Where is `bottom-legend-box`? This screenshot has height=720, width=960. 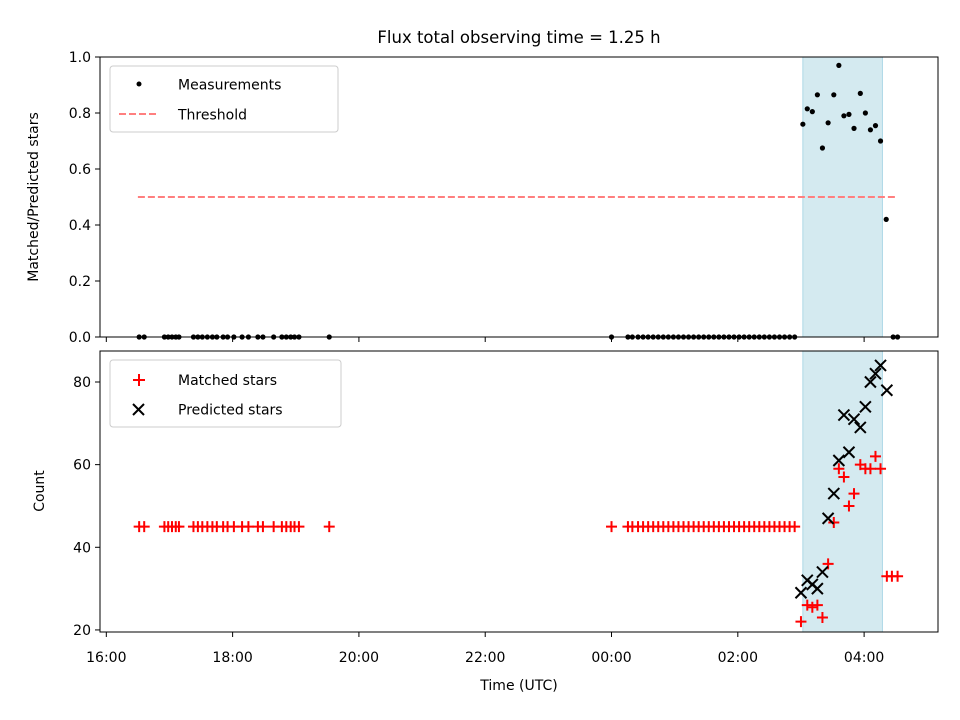
bottom-legend-box is located at coordinates (225, 393).